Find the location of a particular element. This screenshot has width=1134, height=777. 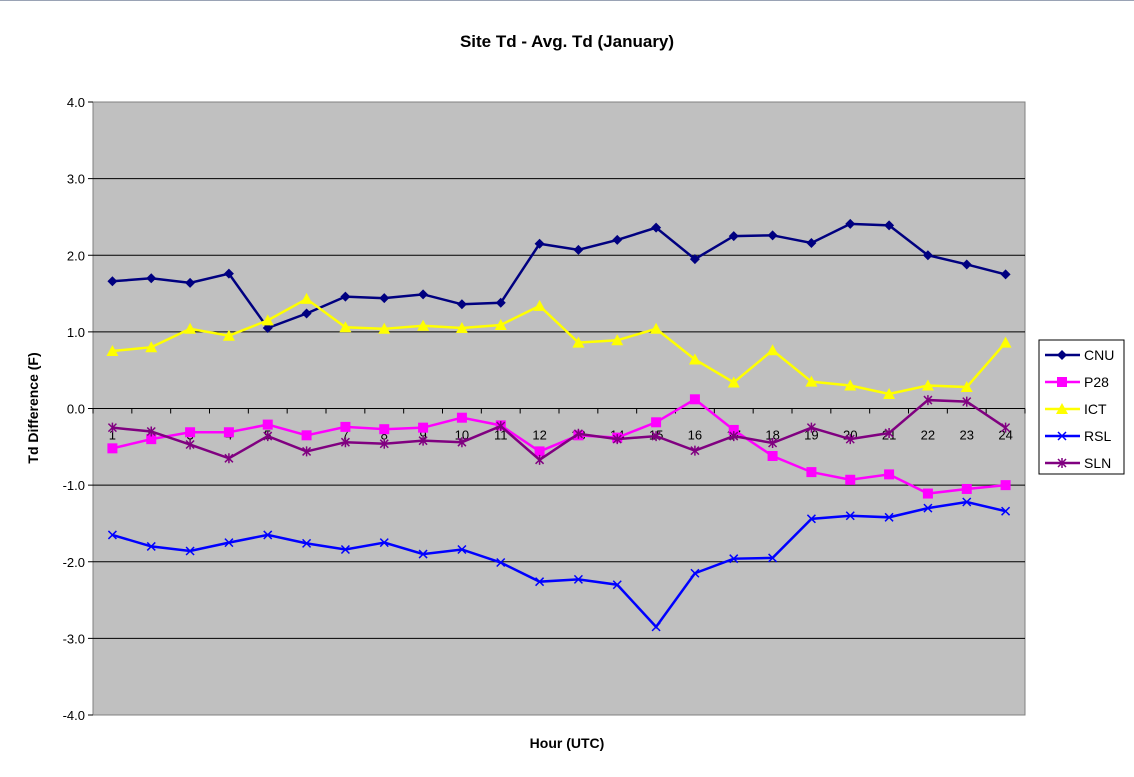

series-rsl is located at coordinates (559, 564).